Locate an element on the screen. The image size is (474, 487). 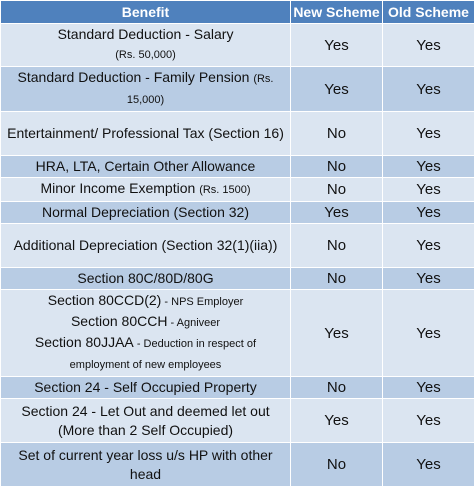
benefit-text: Section 80CCH is located at coordinates (119, 321).